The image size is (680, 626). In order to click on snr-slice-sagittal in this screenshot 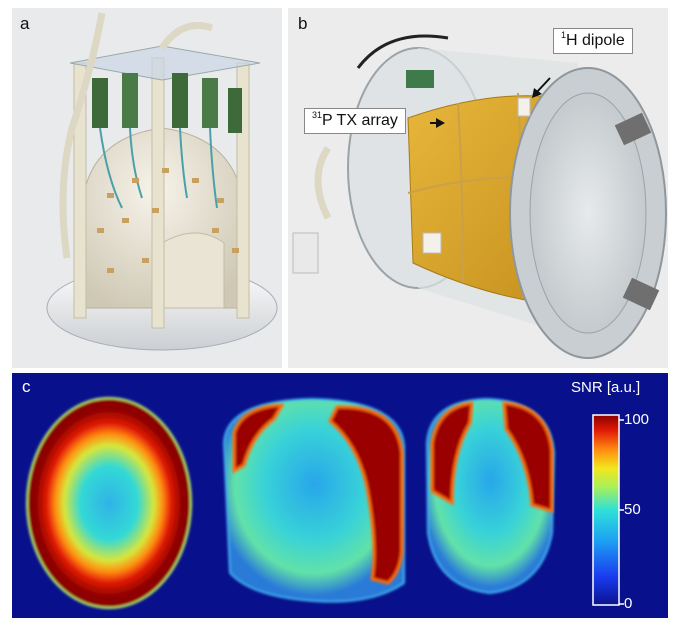, I will do `click(490, 496)`.